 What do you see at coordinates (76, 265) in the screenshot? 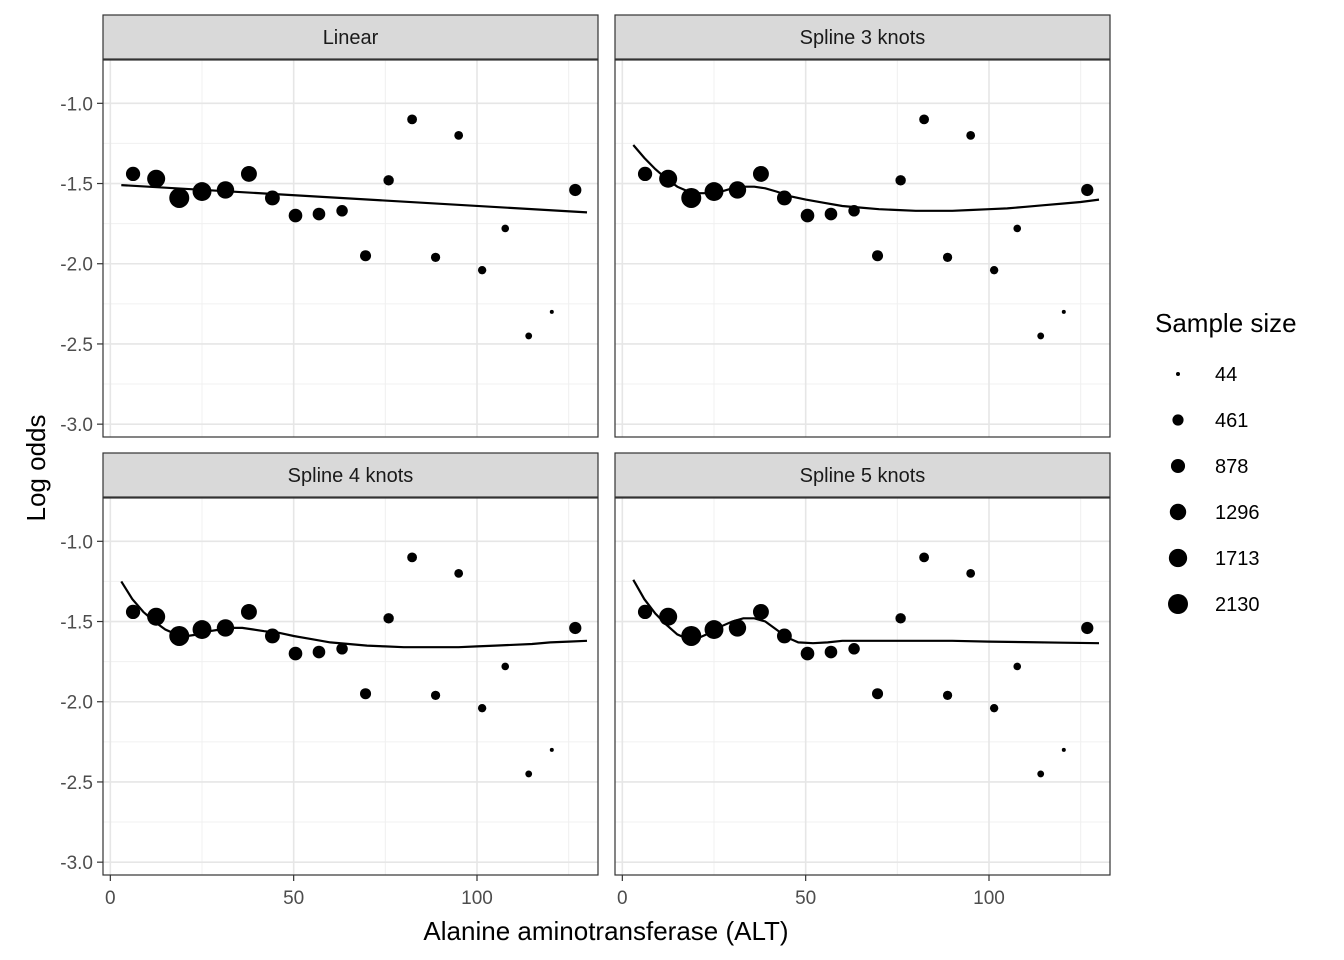
I see `y-tick-label: -2.0` at bounding box center [76, 265].